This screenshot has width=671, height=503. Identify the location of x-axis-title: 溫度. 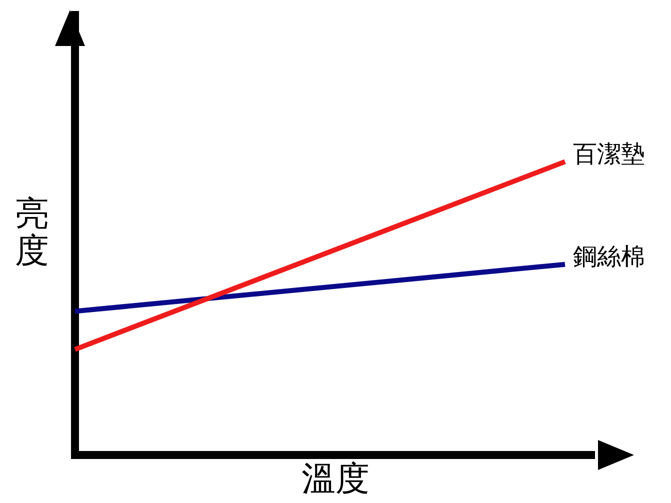
(335, 479).